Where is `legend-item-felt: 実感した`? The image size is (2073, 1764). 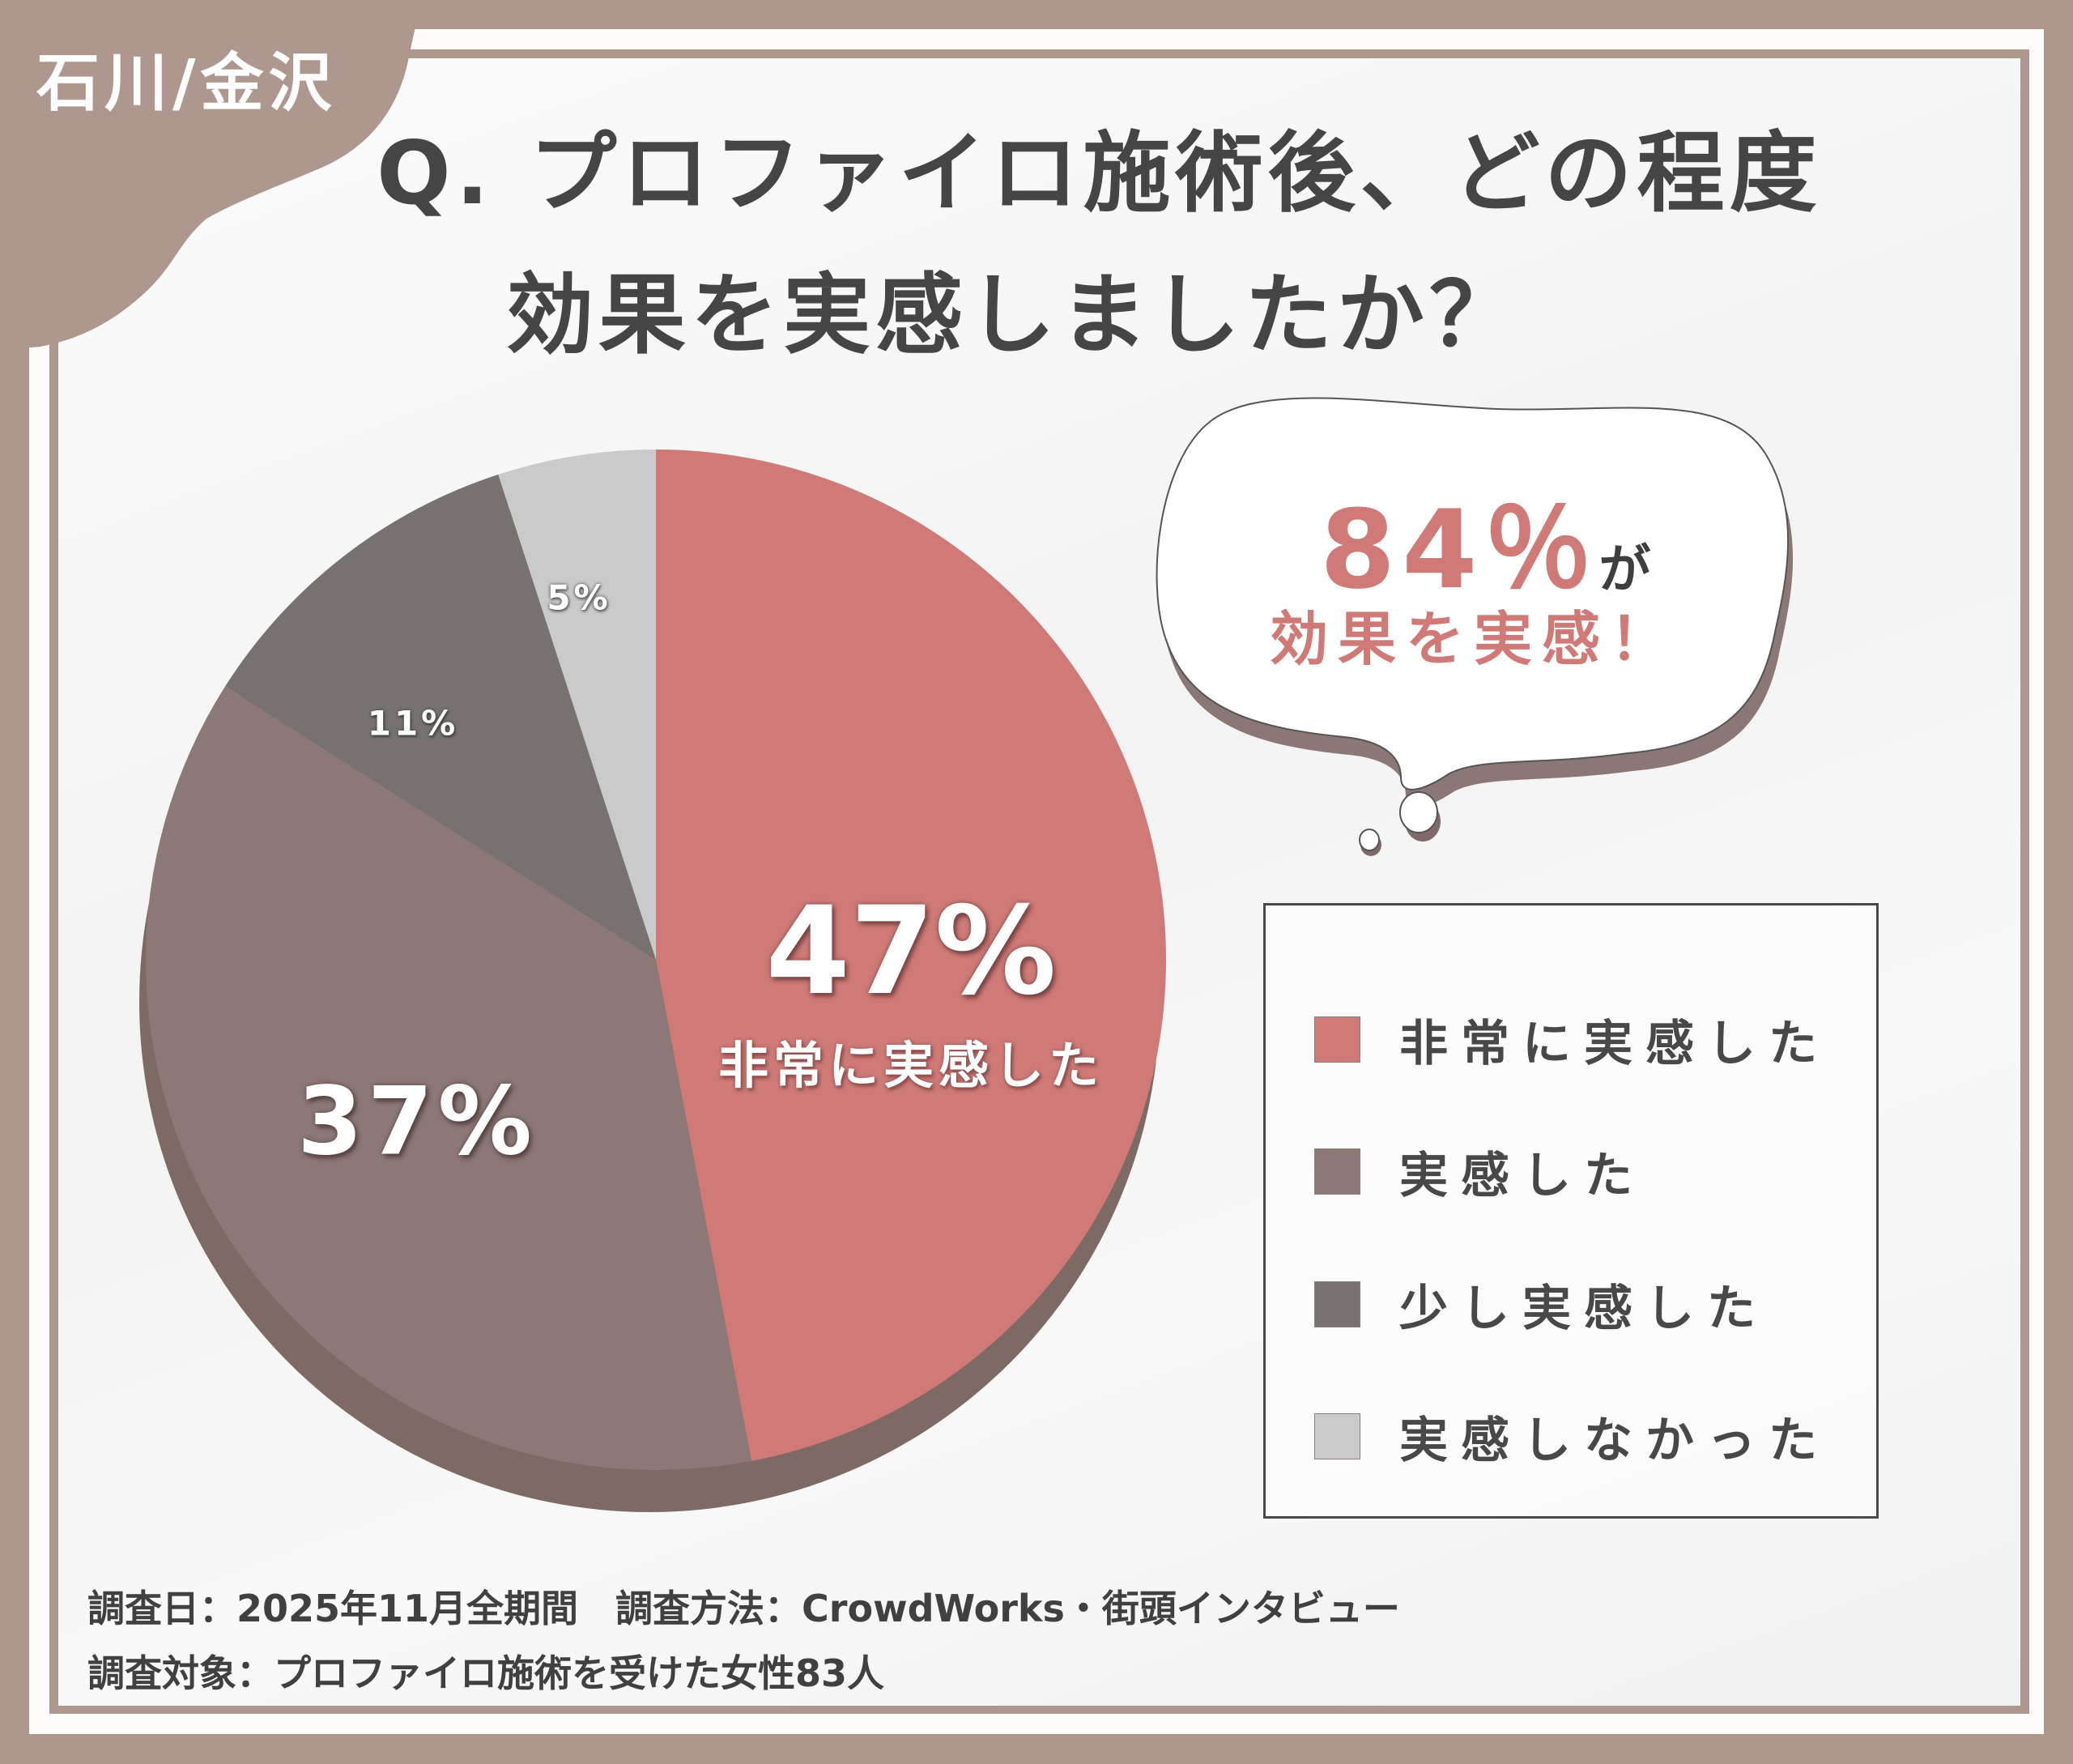 legend-item-felt: 実感した is located at coordinates (1479, 1175).